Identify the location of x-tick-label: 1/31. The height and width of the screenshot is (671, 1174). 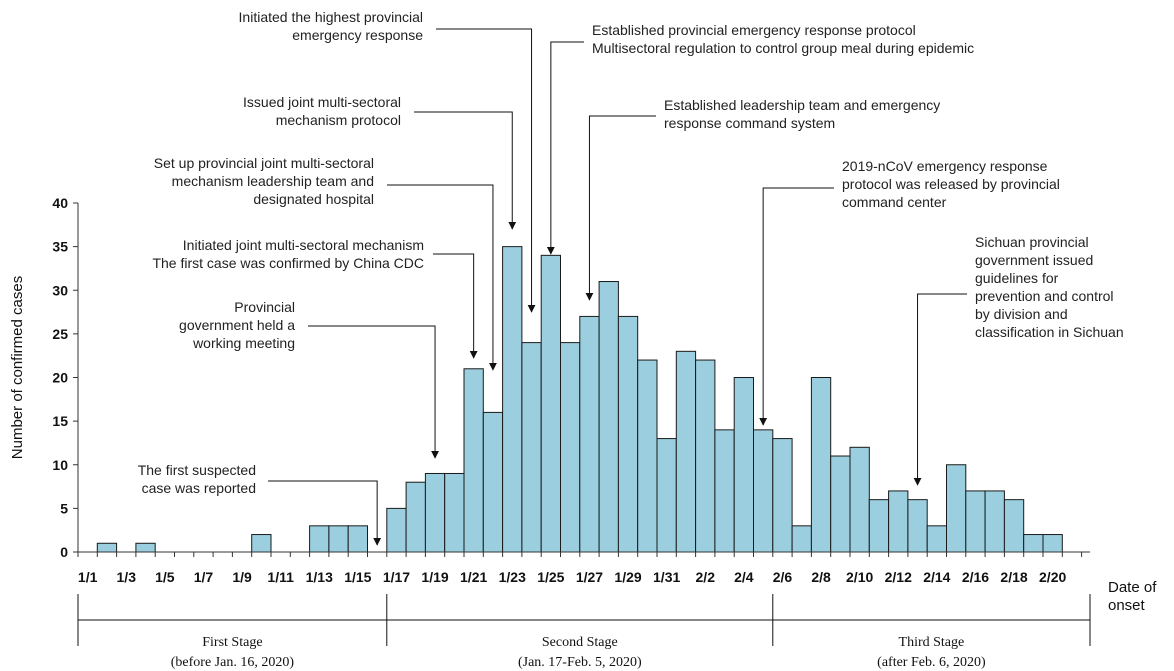
(666, 577).